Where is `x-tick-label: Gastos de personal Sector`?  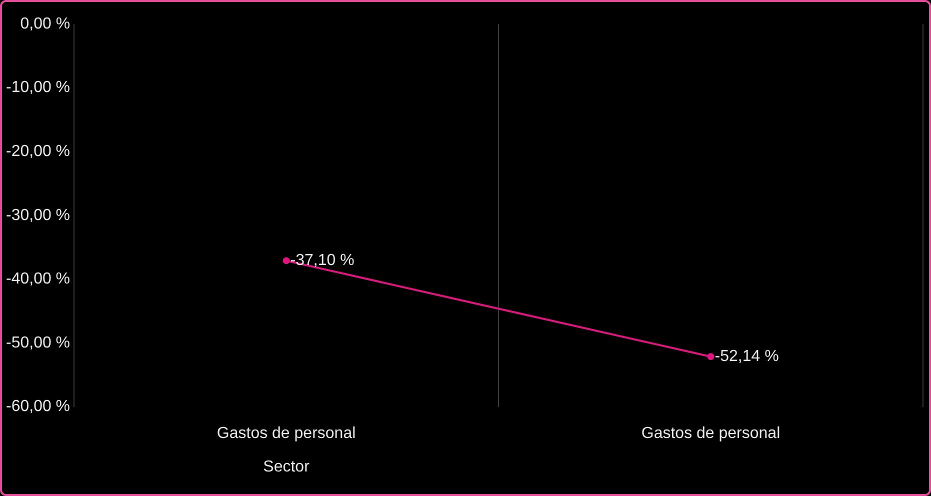
x-tick-label: Gastos de personal Sector is located at coordinates (286, 450).